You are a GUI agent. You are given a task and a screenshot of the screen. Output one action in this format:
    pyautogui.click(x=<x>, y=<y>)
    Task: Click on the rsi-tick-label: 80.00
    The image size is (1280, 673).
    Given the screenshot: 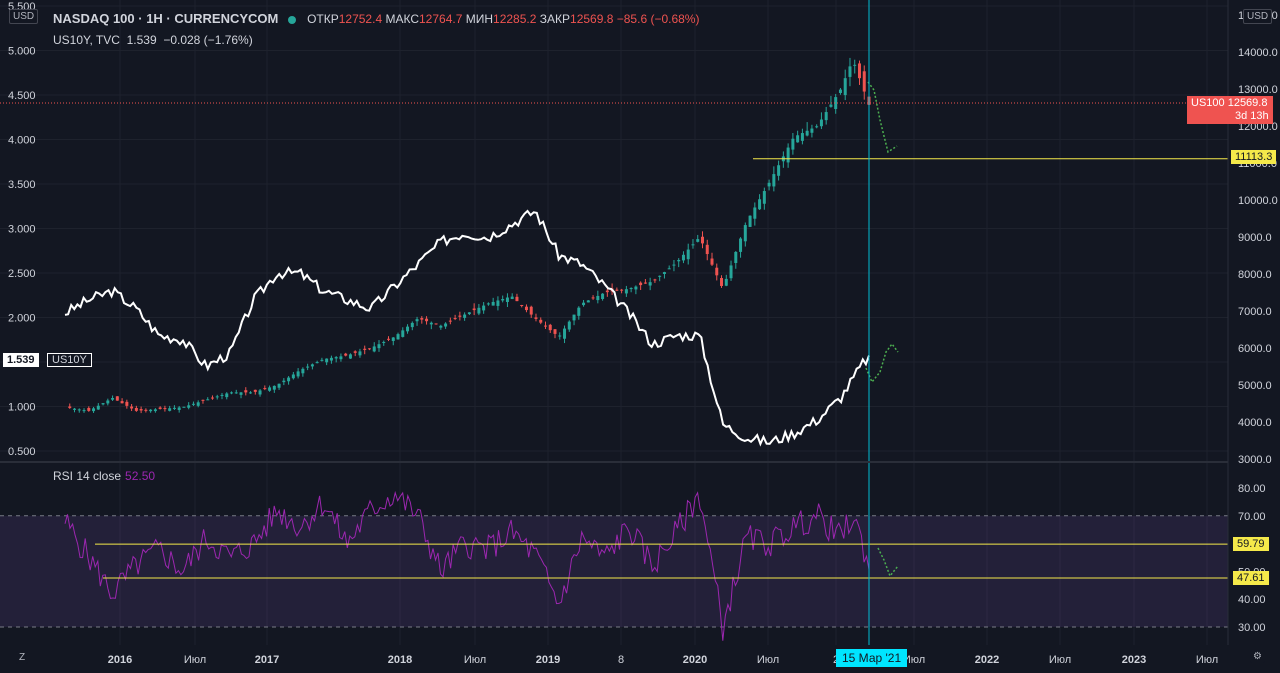 What is the action you would take?
    pyautogui.click(x=1252, y=489)
    